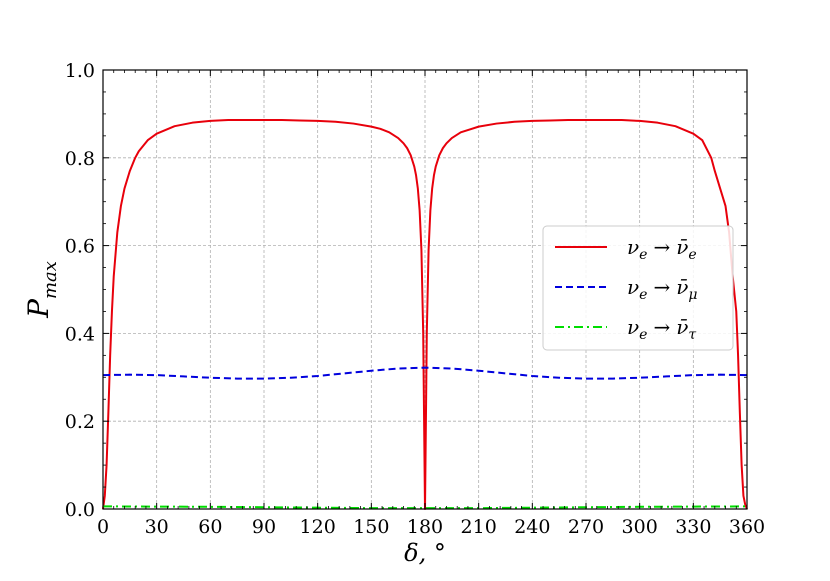 The image size is (830, 581). What do you see at coordinates (80, 422) in the screenshot?
I see `y-tick-label: 0.2` at bounding box center [80, 422].